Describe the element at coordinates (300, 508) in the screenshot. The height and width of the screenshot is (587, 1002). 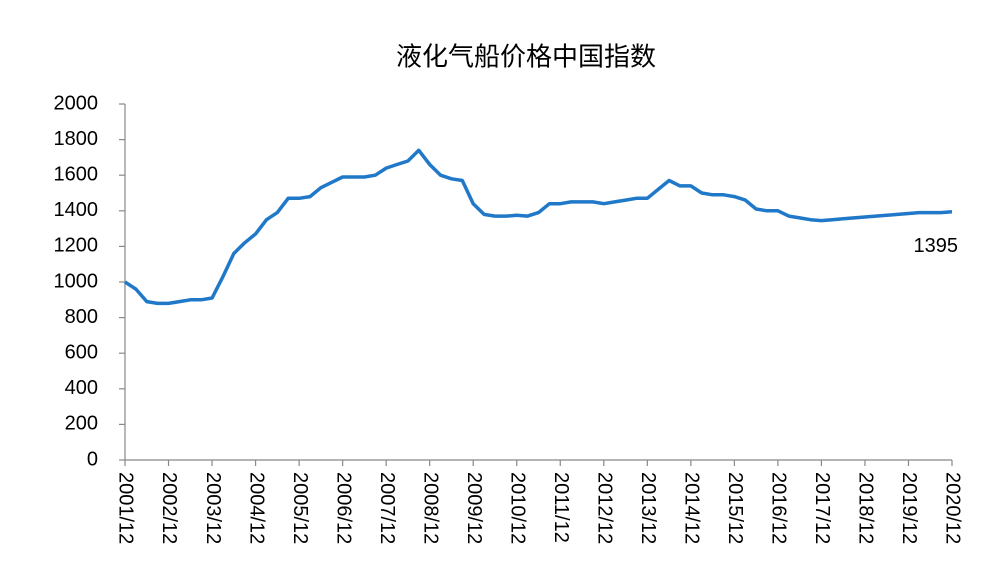
I see `x-tick-label: 2005/12` at that location.